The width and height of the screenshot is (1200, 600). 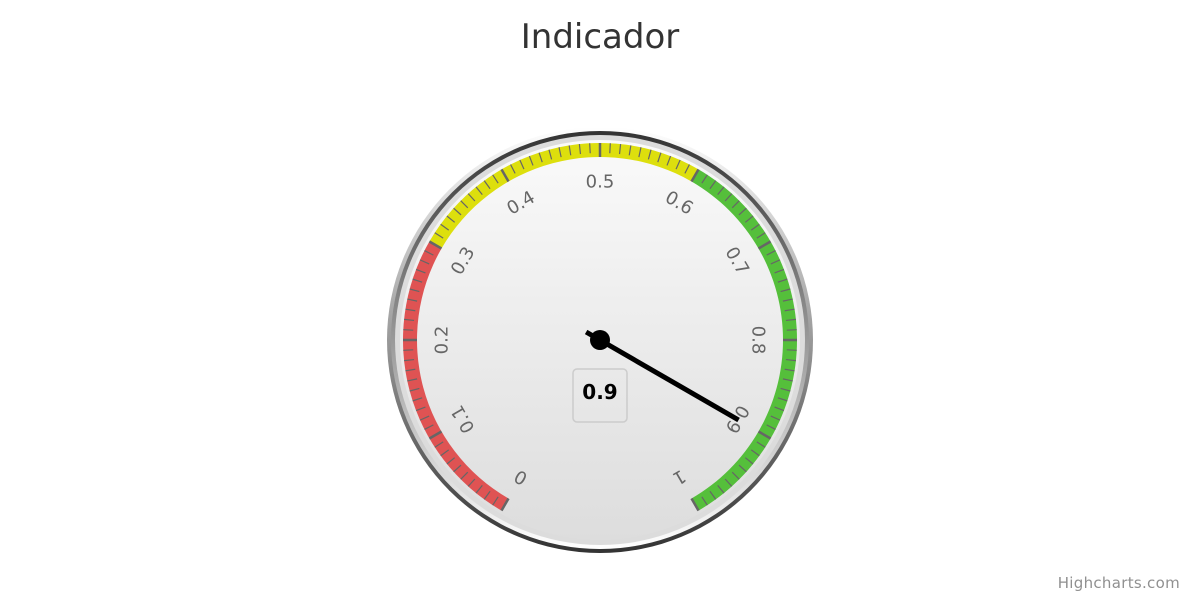 I want to click on gauge-needle, so click(x=662, y=376).